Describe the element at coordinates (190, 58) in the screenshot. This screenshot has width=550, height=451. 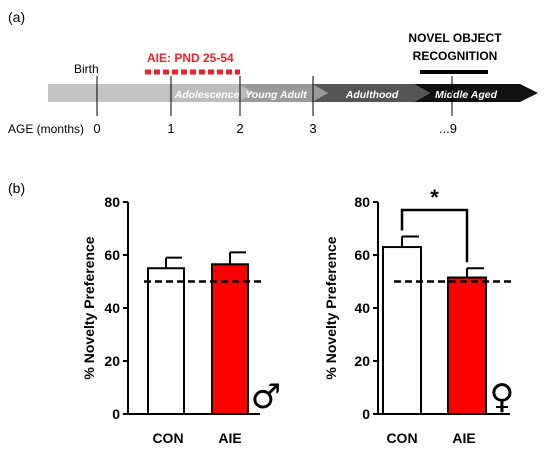
I see `aie-period-label: AIE: PND 25-54` at that location.